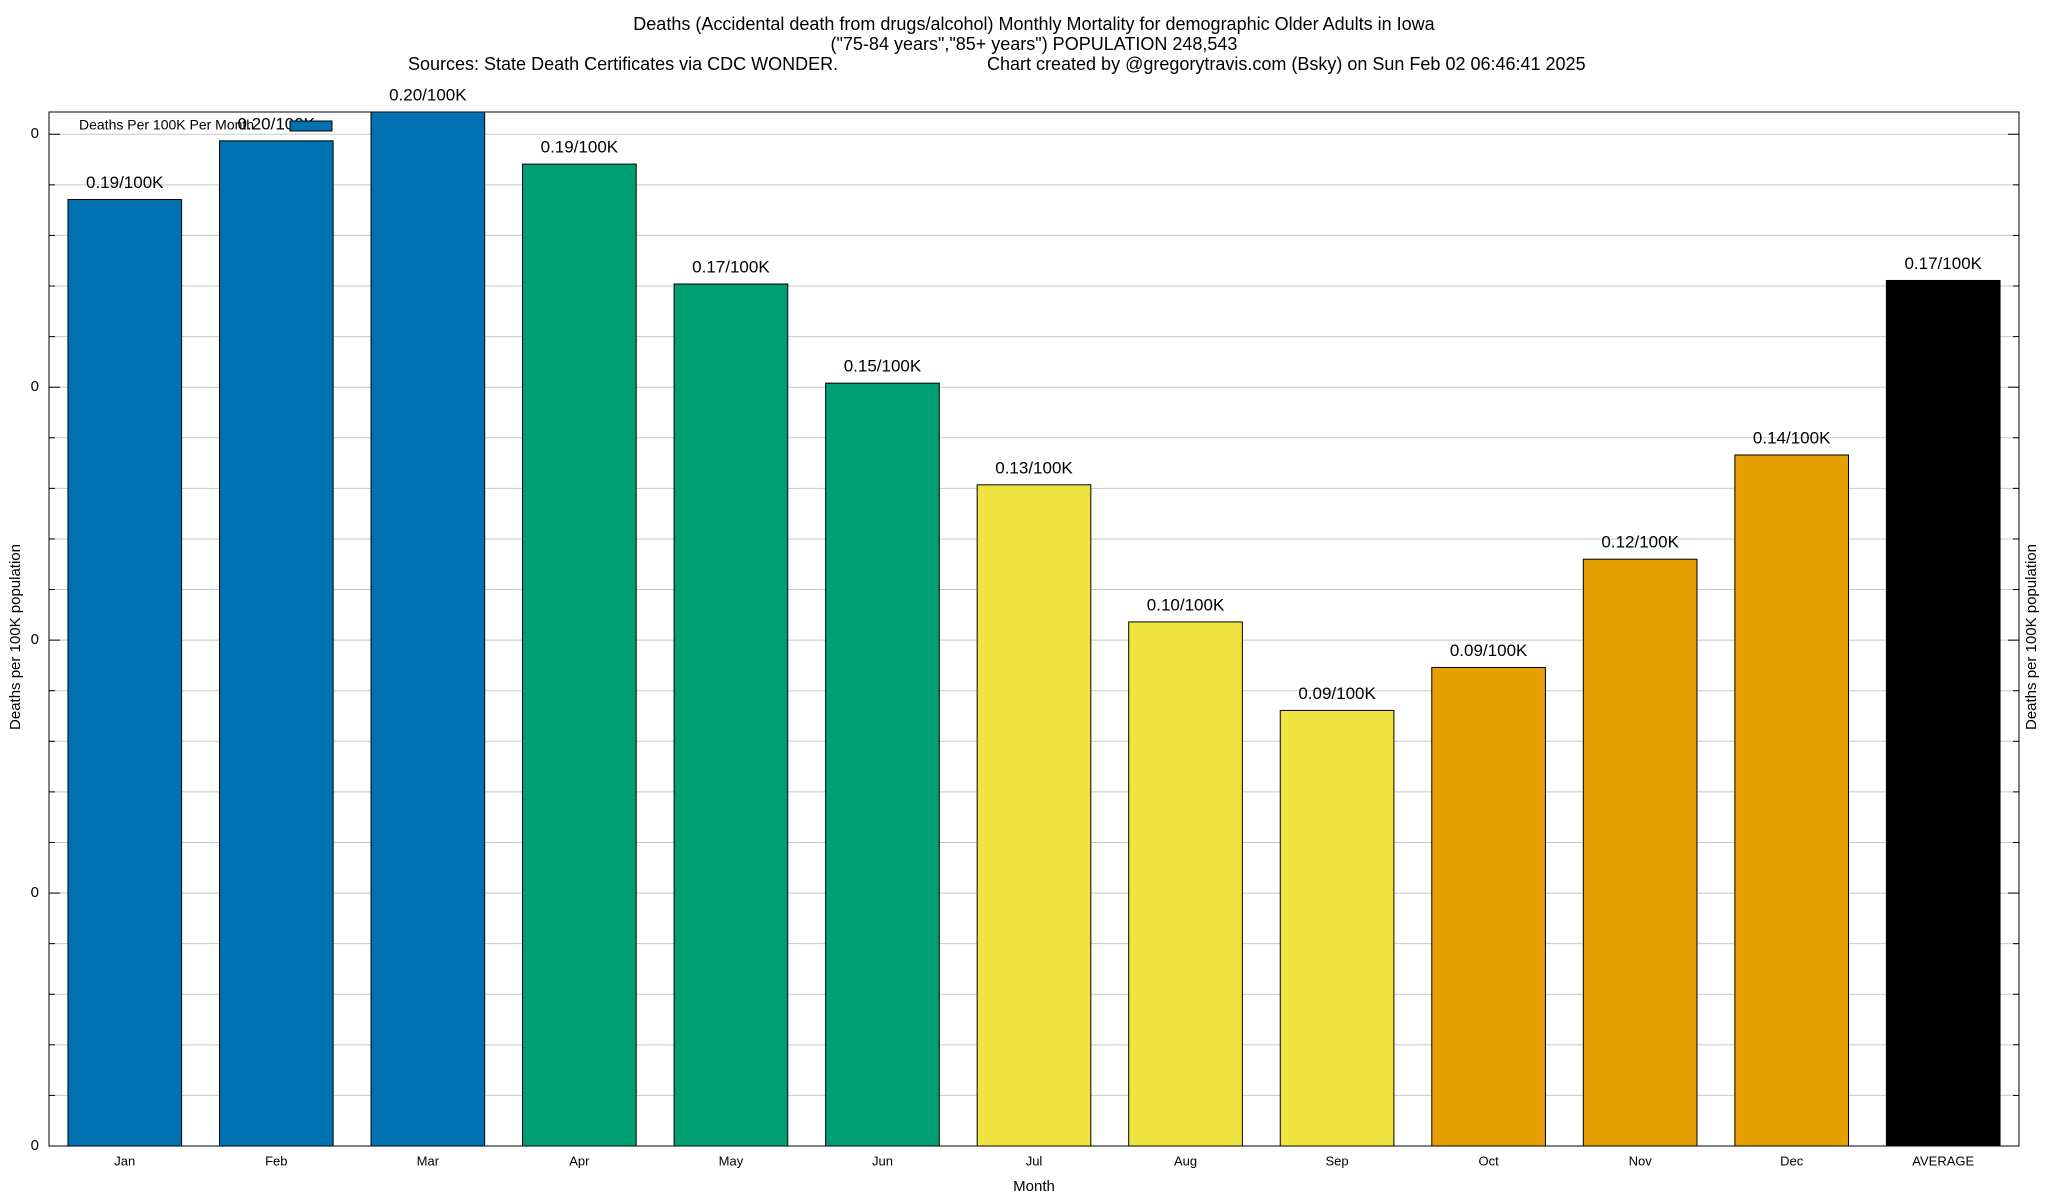  What do you see at coordinates (2031, 637) in the screenshot?
I see `y2-axis-label: Deaths per 100K population` at bounding box center [2031, 637].